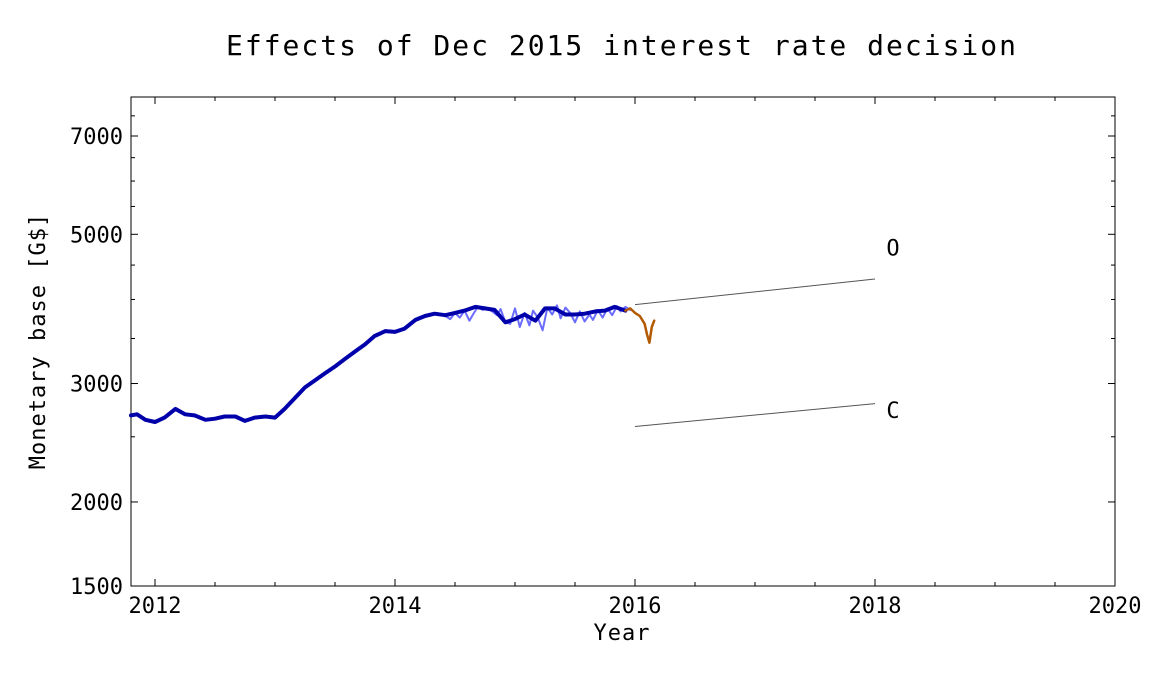 This screenshot has height=682, width=1152. What do you see at coordinates (767, 331) in the screenshot?
I see `annotations: OC` at bounding box center [767, 331].